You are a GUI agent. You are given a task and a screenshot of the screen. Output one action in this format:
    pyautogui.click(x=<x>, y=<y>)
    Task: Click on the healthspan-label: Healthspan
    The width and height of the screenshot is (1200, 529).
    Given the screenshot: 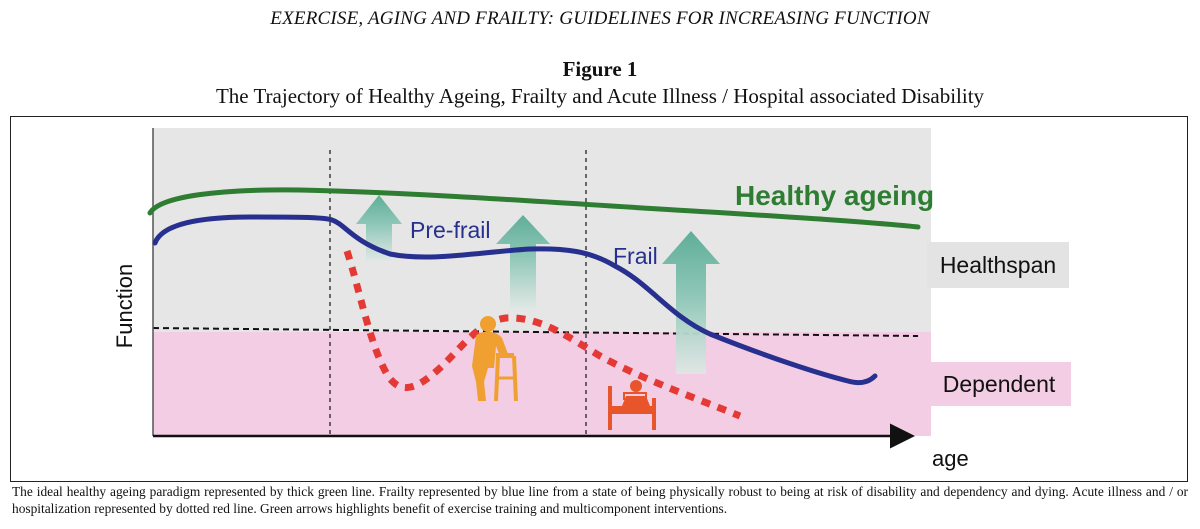 What is the action you would take?
    pyautogui.click(x=998, y=265)
    